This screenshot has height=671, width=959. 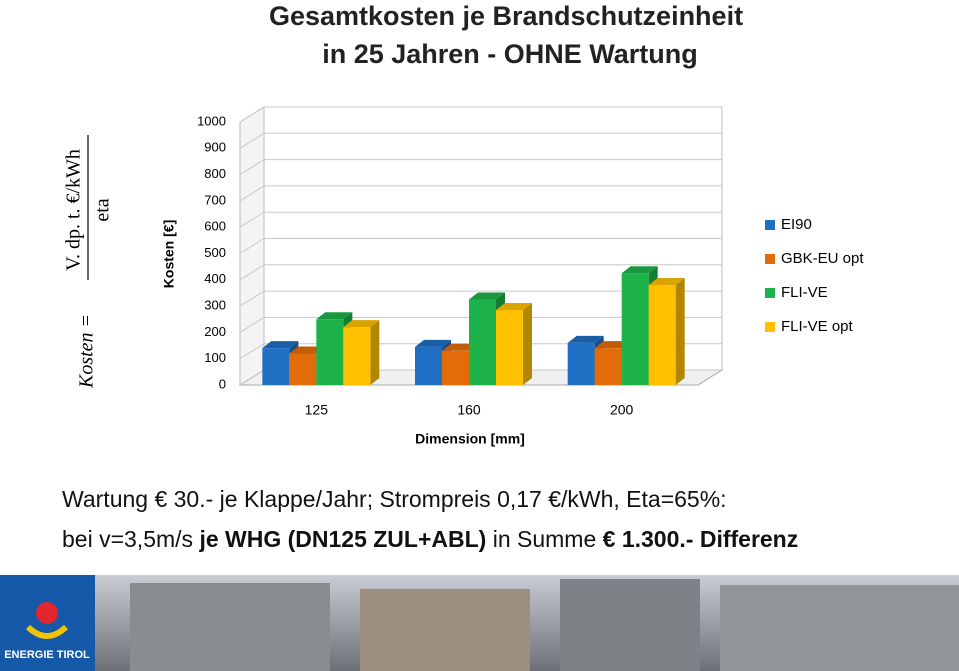 What do you see at coordinates (215, 199) in the screenshot?
I see `y-tick-label: 700` at bounding box center [215, 199].